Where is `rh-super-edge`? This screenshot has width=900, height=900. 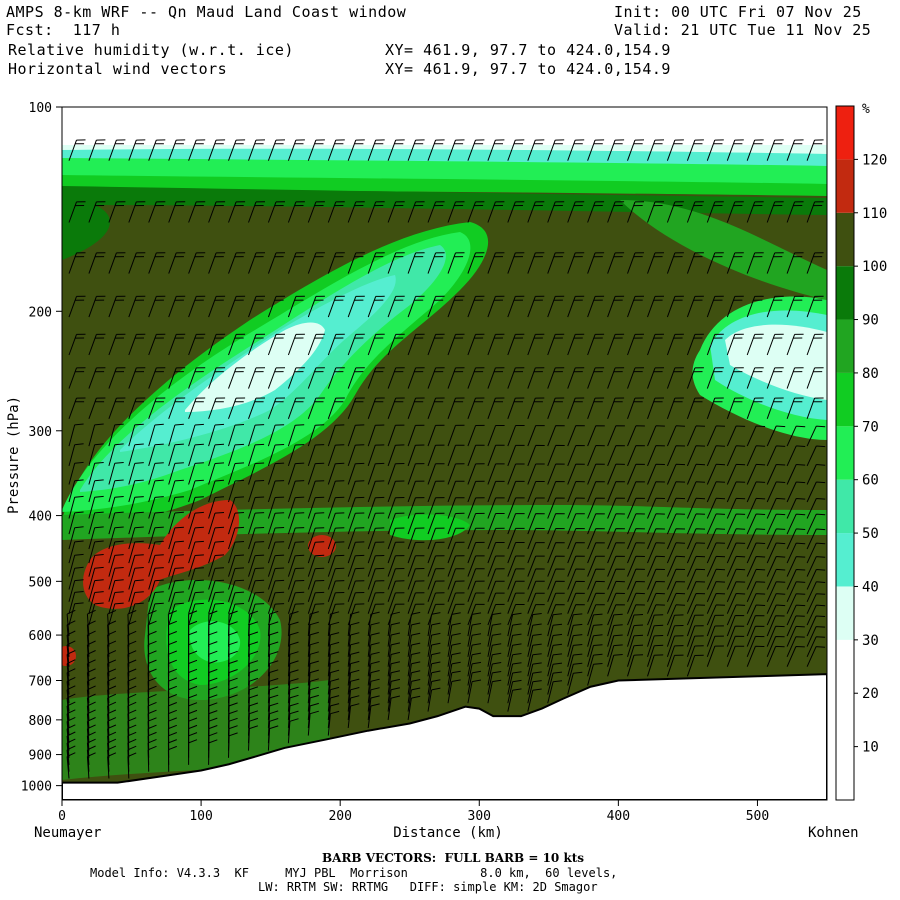
rh-super-edge is located at coordinates (69, 656).